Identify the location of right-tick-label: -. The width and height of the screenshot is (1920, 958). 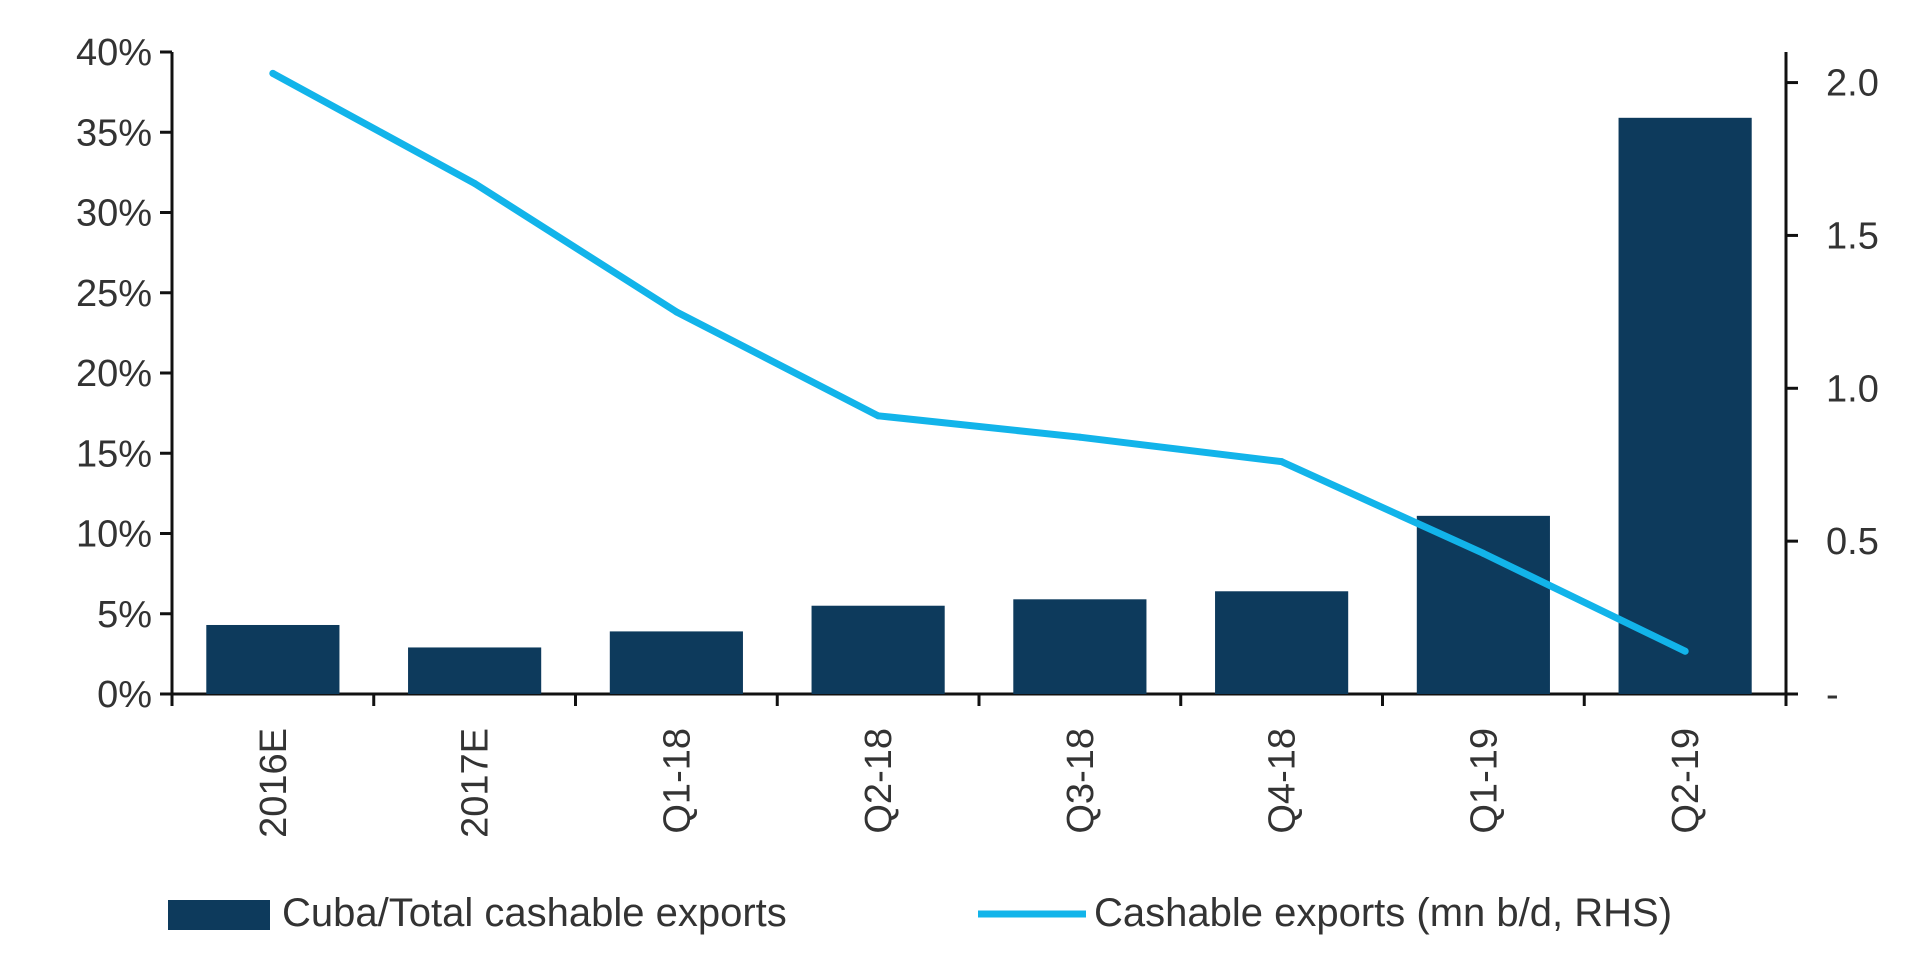
(1832, 695).